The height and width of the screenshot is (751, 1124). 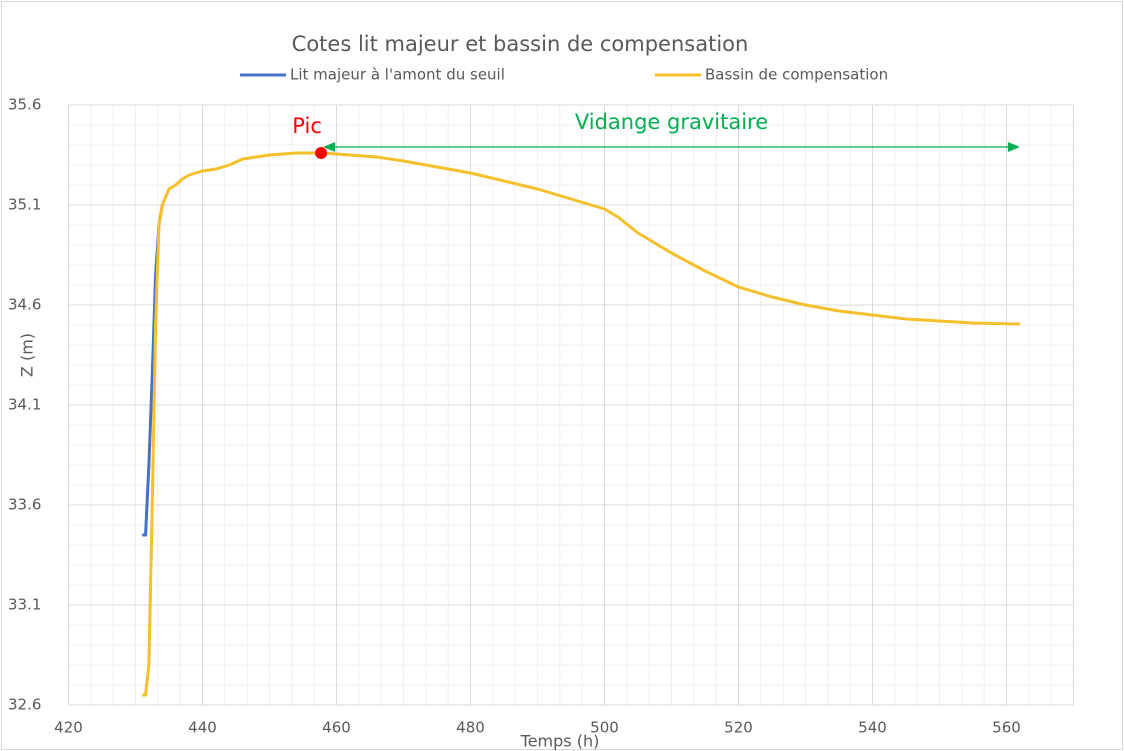 I want to click on x-tick-label: 540, so click(x=872, y=728).